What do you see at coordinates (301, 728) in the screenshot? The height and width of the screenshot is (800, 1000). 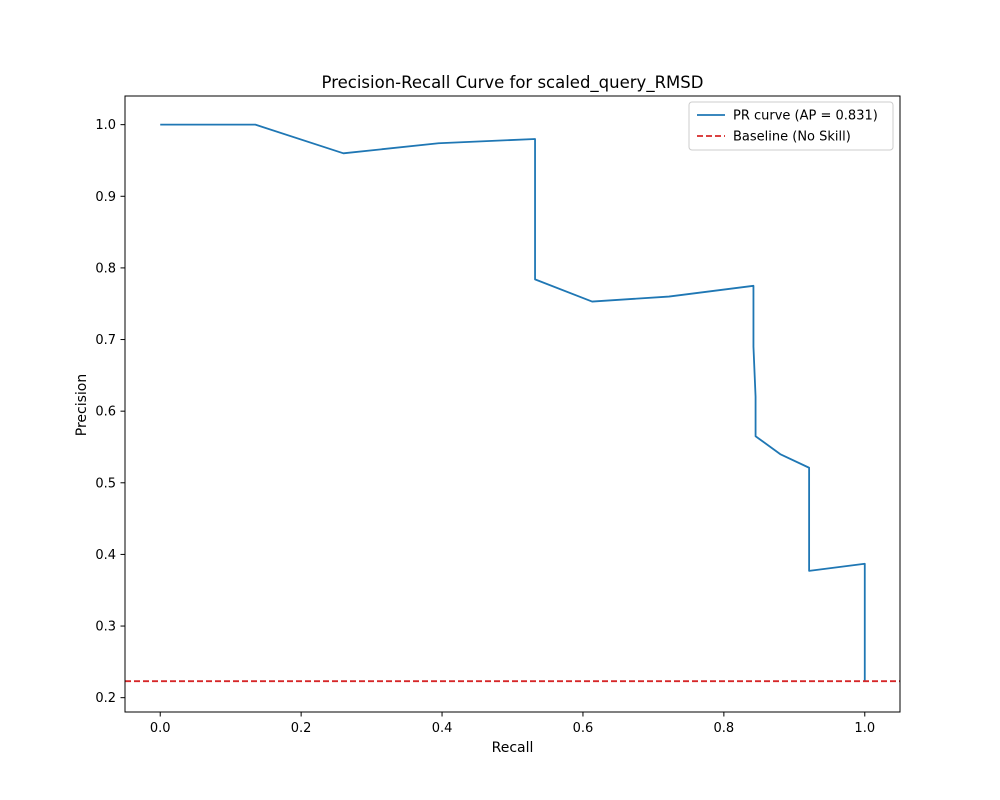 I see `x-tick-label: 0.2` at bounding box center [301, 728].